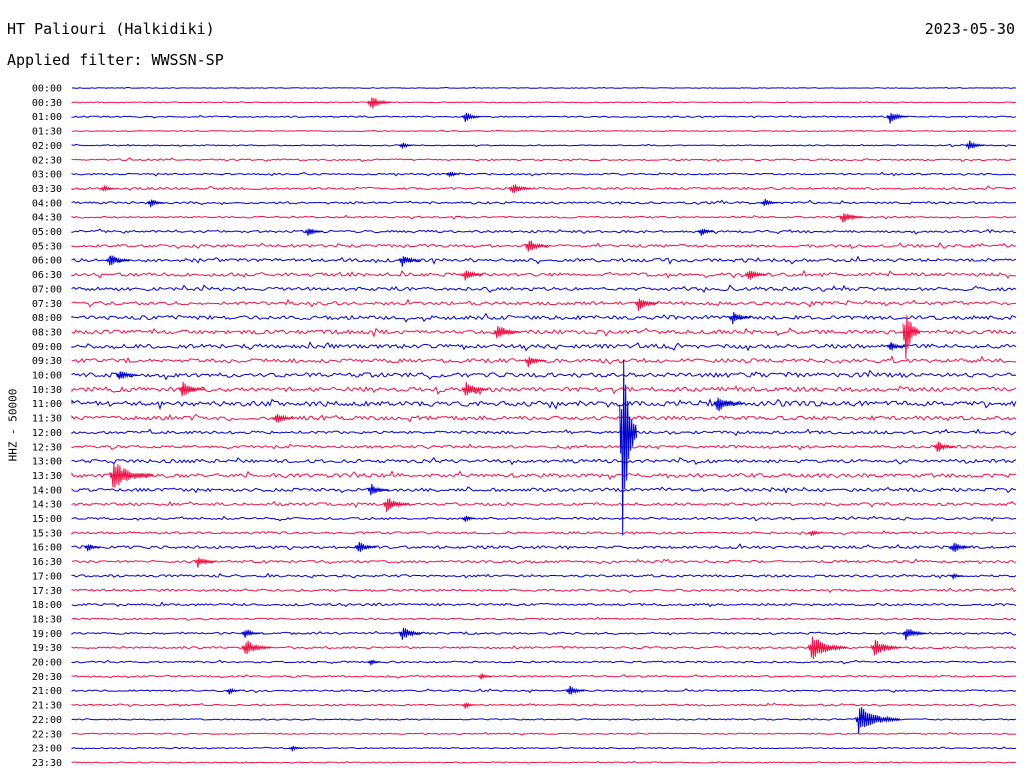  I want to click on tick-label: 17:30, so click(47, 591).